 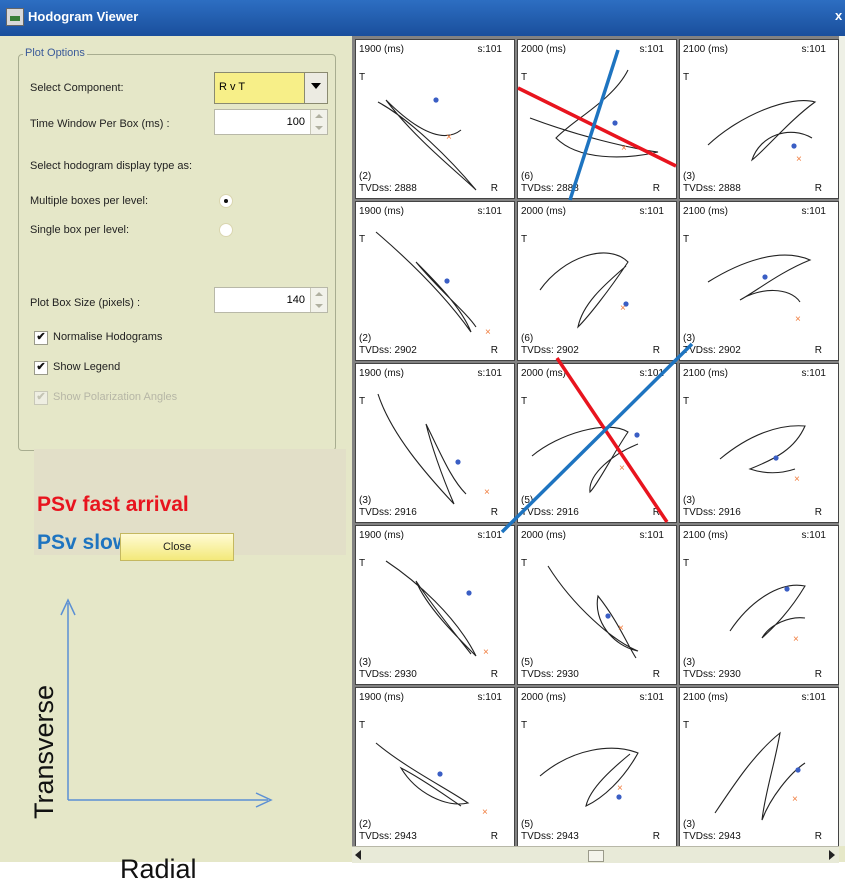 What do you see at coordinates (842, 441) in the screenshot?
I see `vertical-scrollbar` at bounding box center [842, 441].